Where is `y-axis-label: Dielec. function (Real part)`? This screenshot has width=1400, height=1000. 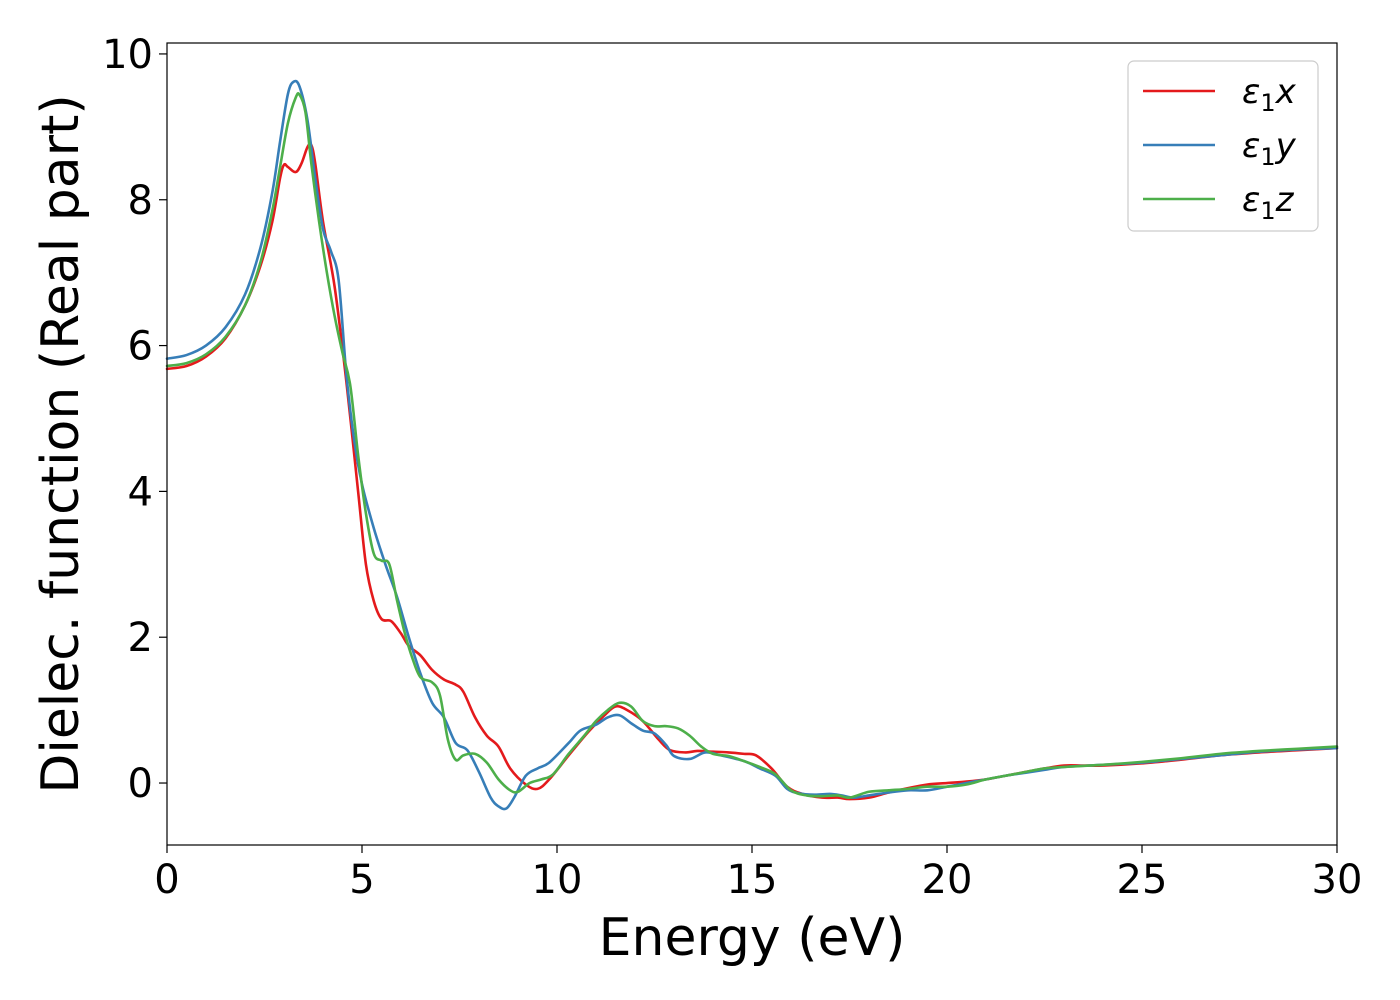 y-axis-label: Dielec. function (Real part) is located at coordinates (61, 443).